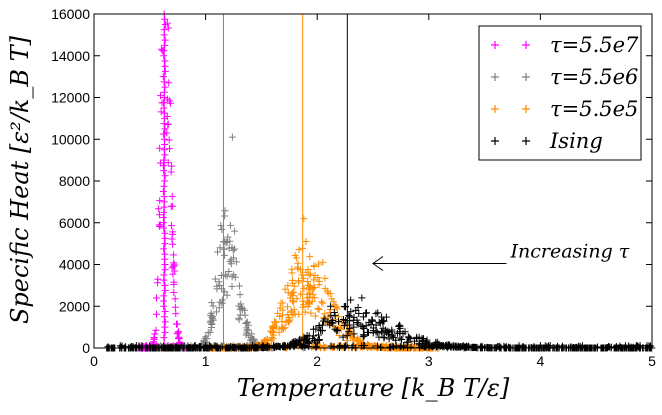  I want to click on annotation-arrow-head, so click(378, 263).